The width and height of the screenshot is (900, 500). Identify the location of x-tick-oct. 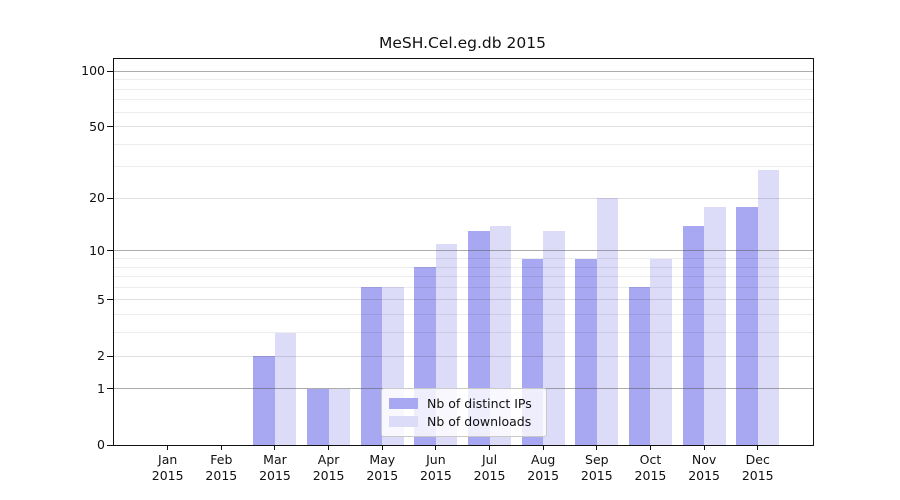
(650, 447).